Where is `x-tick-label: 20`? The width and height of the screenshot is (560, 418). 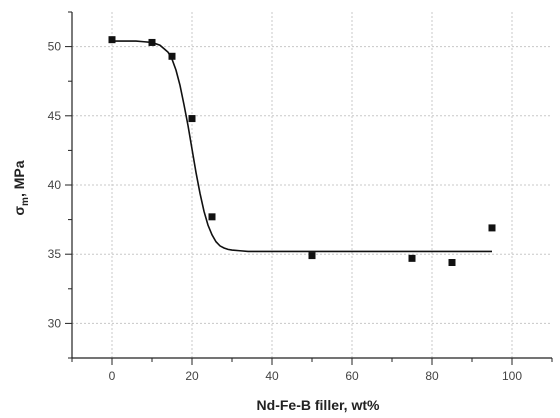
x-tick-label: 20 is located at coordinates (192, 376).